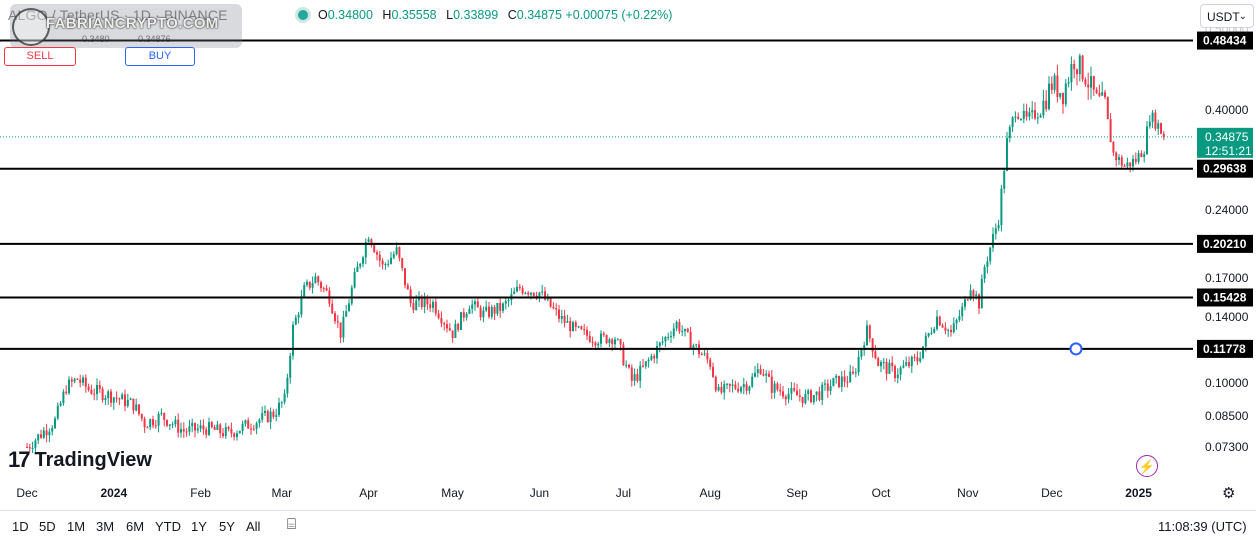 The height and width of the screenshot is (540, 1256). I want to click on price-tick-label: 0.10000, so click(1227, 383).